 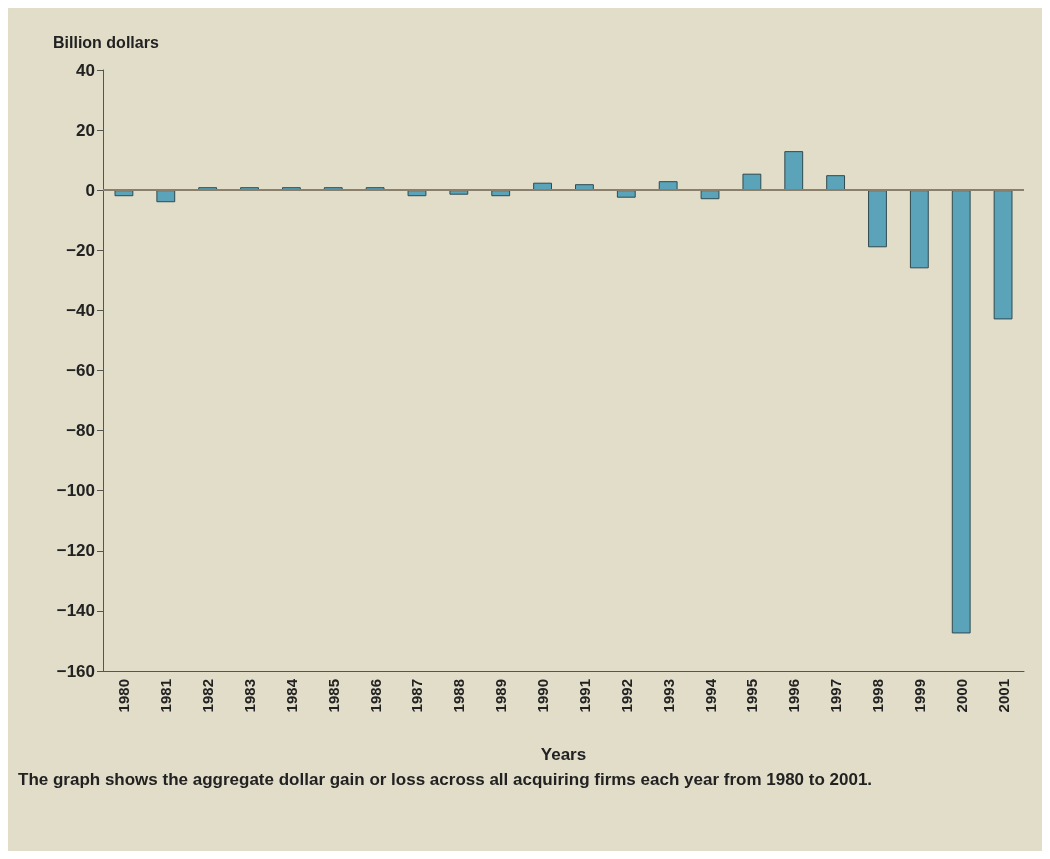 I want to click on x-tick-label: 1983, so click(x=250, y=696).